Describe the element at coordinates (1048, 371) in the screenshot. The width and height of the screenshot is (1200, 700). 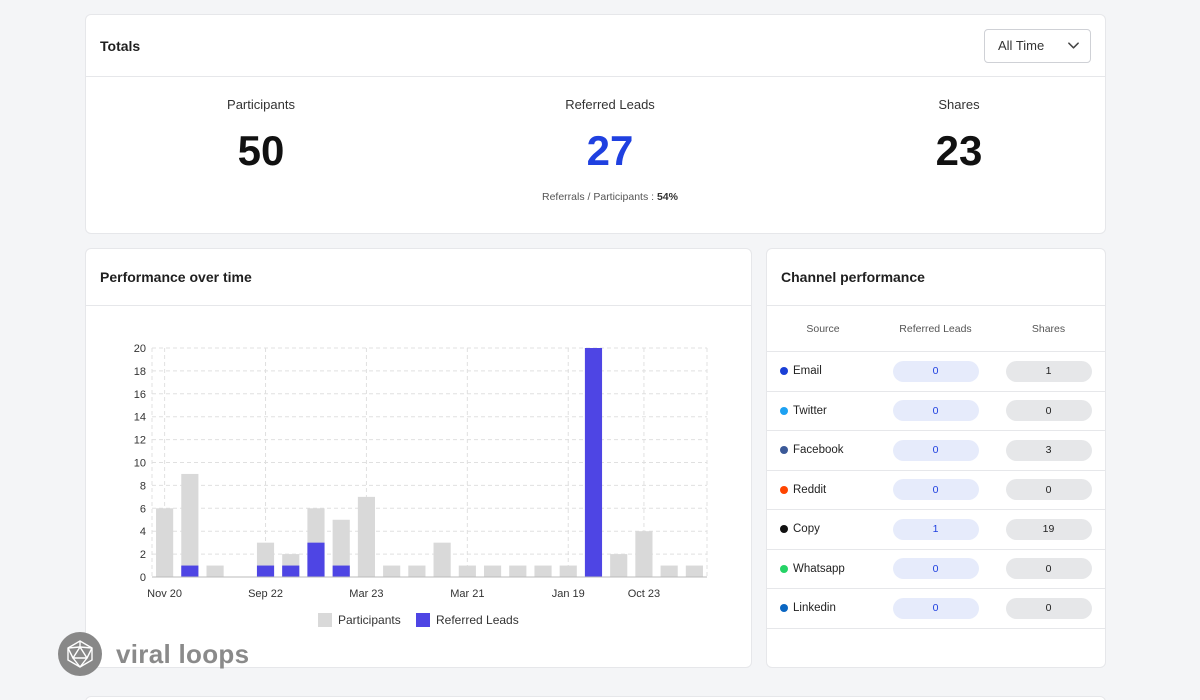
I see `channel-shares-badge: 1` at that location.